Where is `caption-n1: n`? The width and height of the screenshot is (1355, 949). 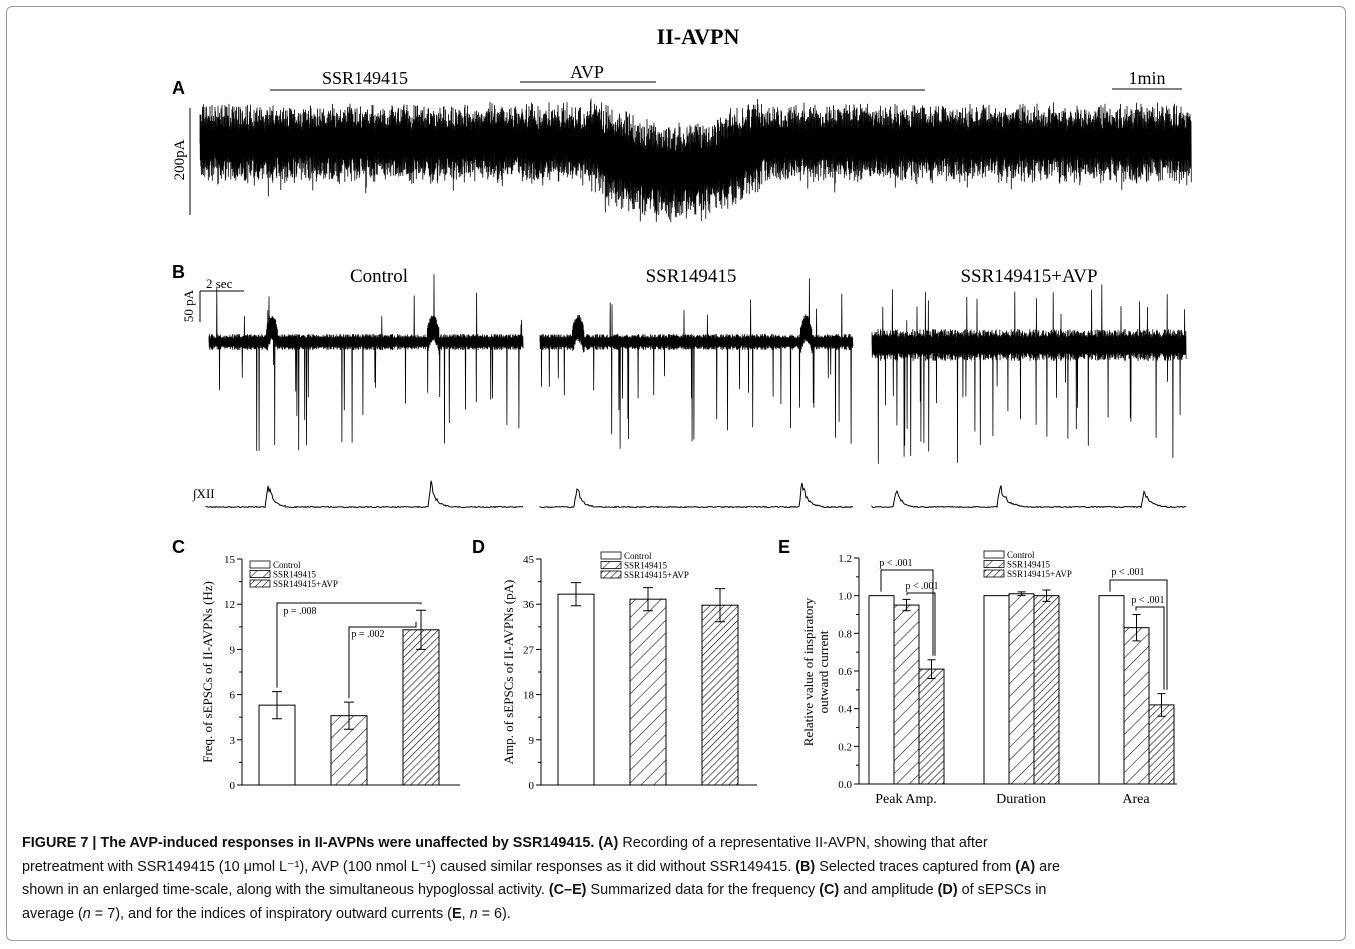
caption-n1: n is located at coordinates (86, 913).